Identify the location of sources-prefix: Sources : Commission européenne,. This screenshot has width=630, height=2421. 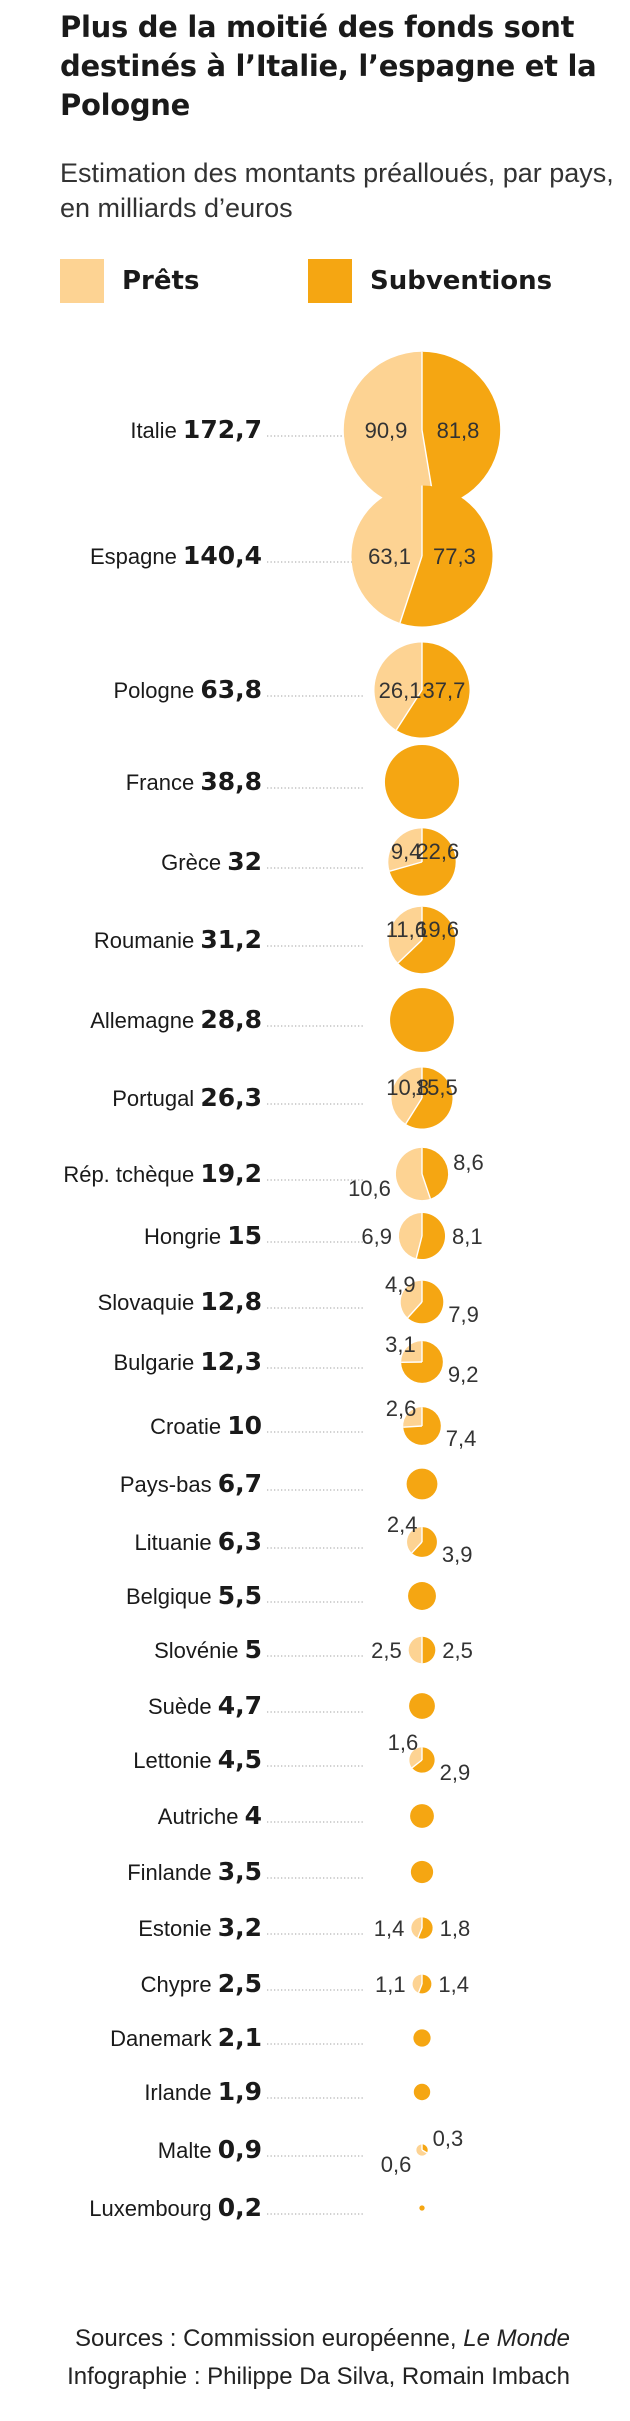
(269, 2338).